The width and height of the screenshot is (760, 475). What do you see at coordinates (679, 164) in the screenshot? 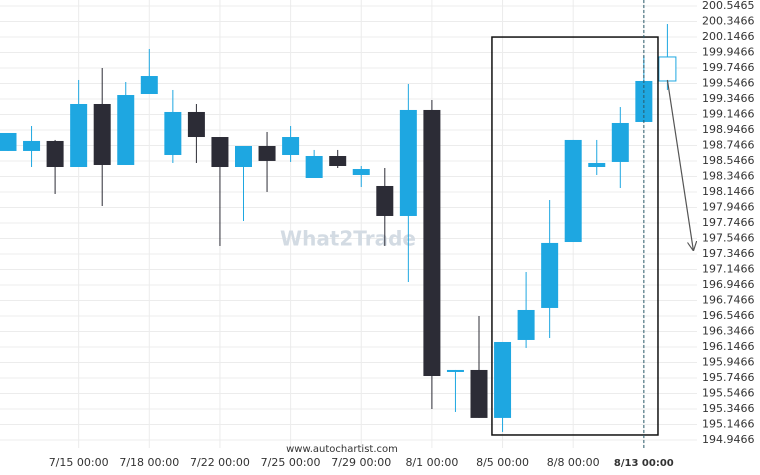
I see `forecast-arrow` at bounding box center [679, 164].